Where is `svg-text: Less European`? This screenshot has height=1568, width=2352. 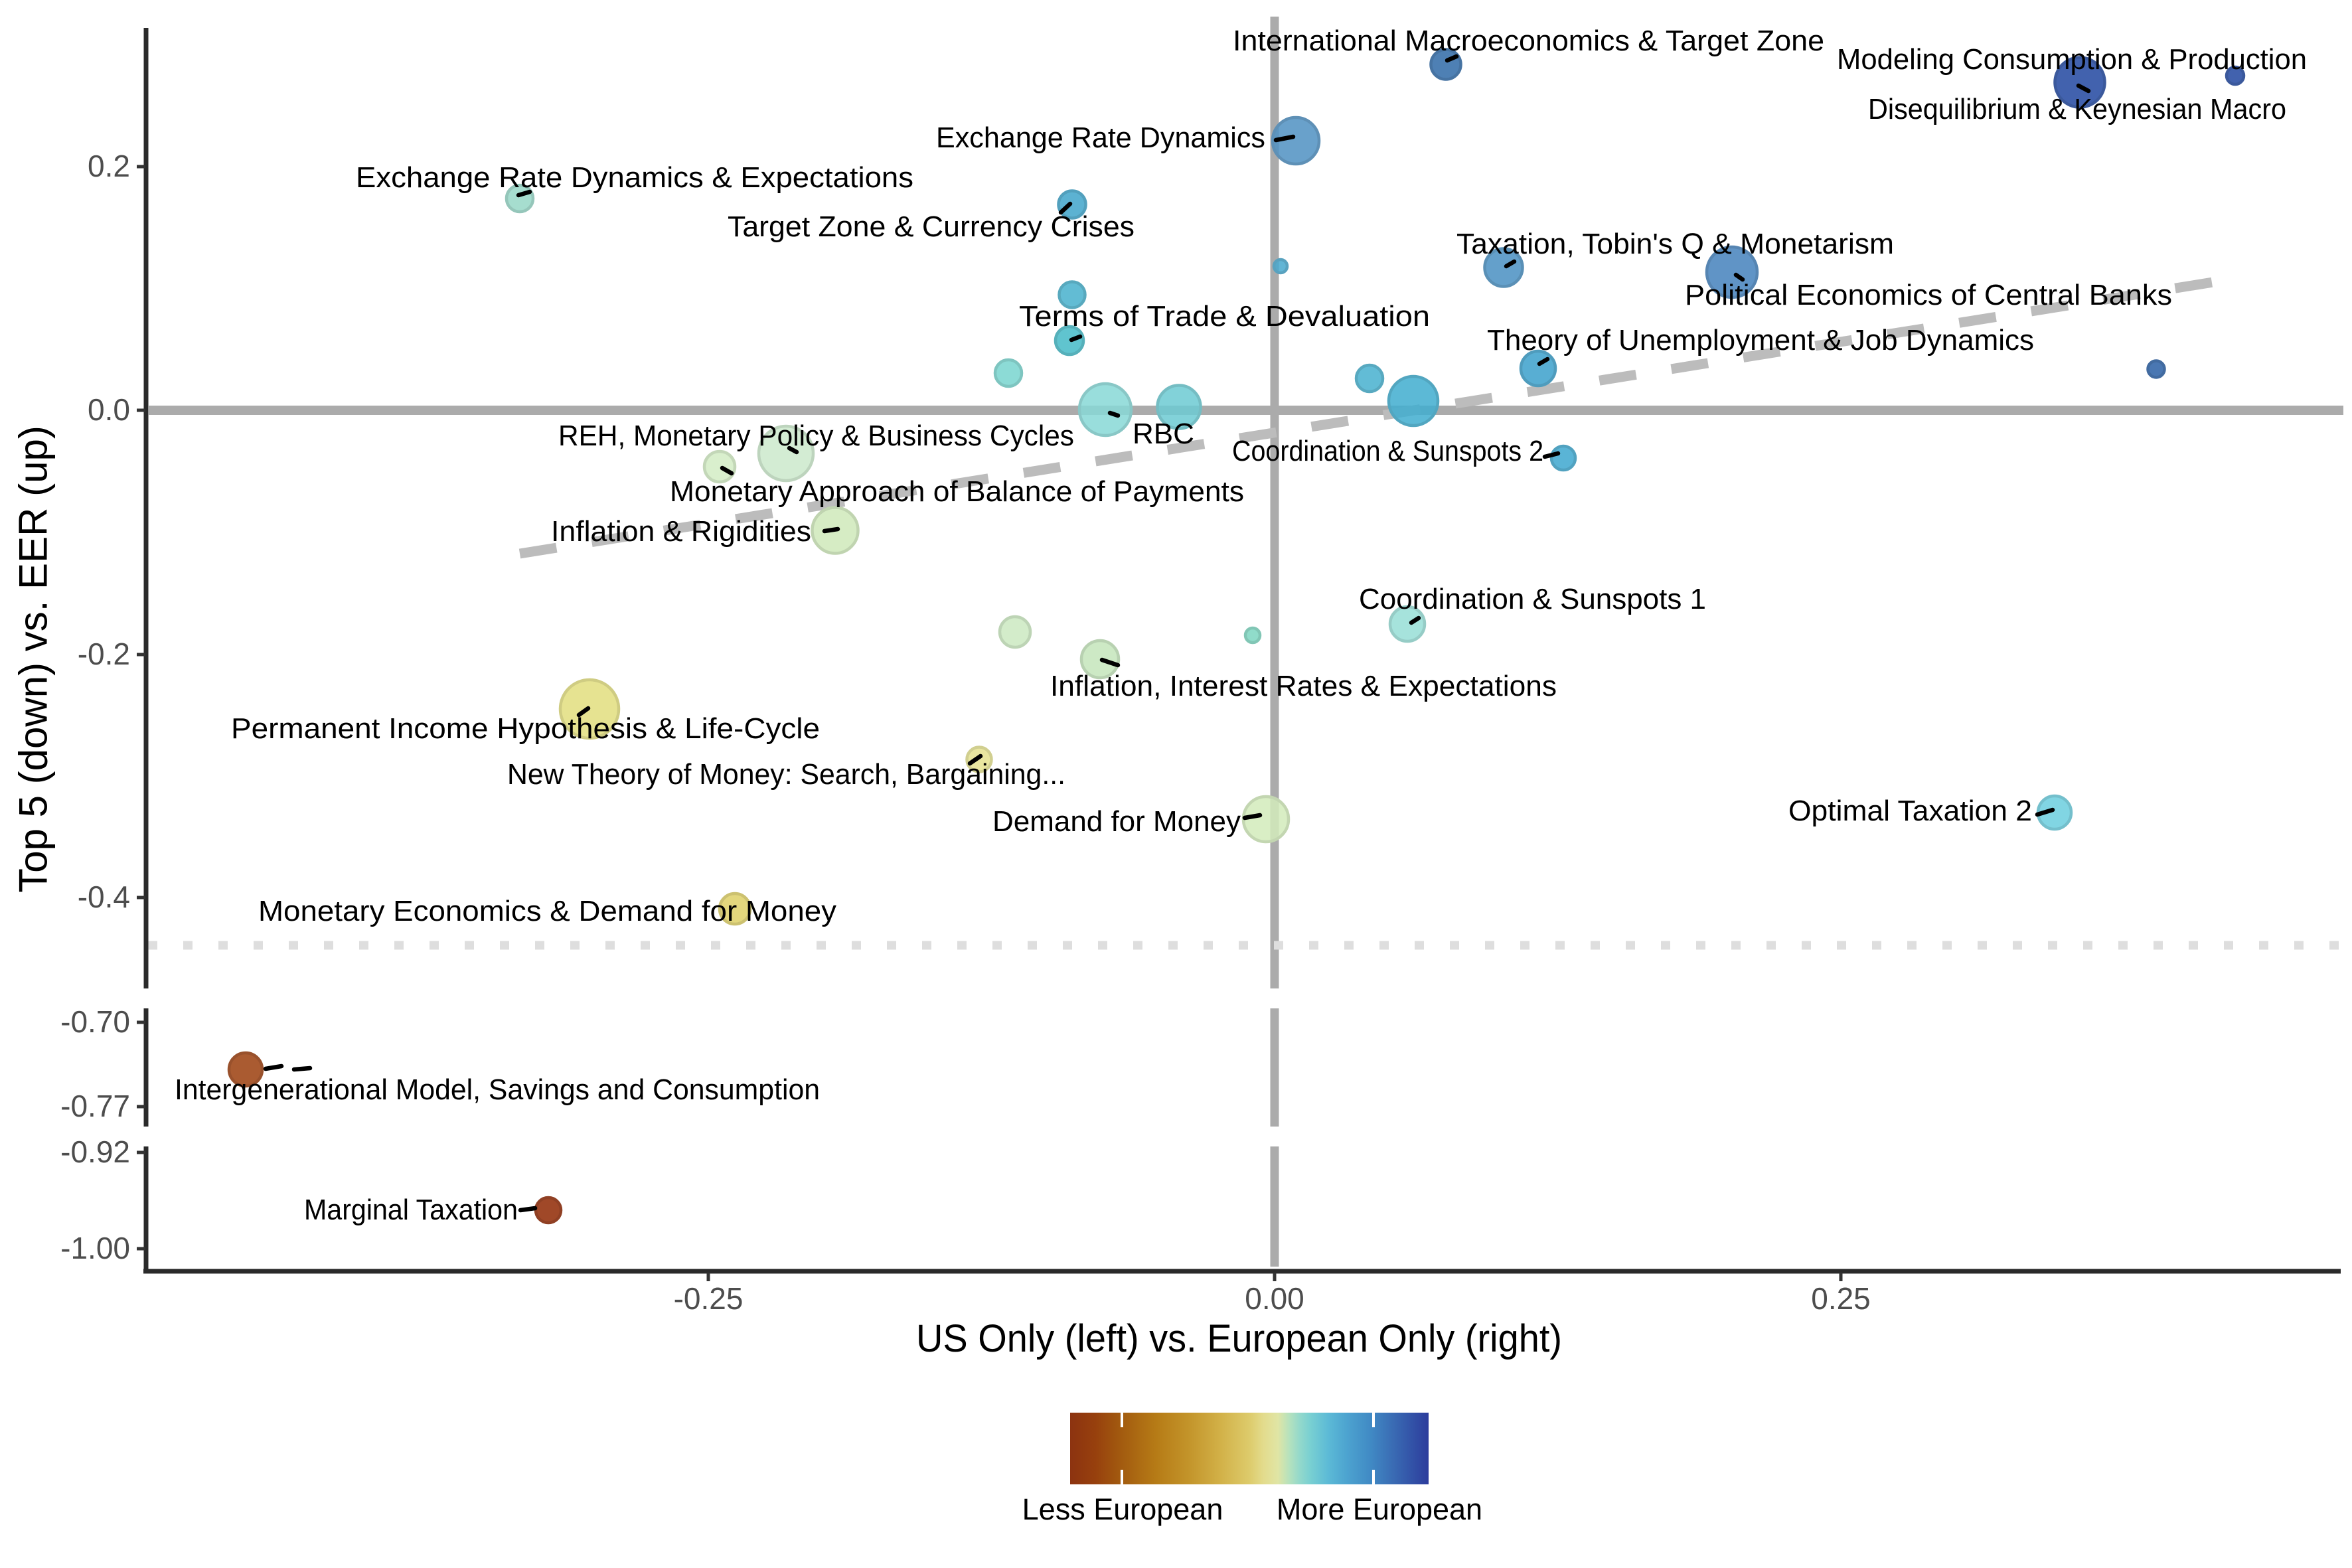
svg-text: Less European is located at coordinates (1122, 1509).